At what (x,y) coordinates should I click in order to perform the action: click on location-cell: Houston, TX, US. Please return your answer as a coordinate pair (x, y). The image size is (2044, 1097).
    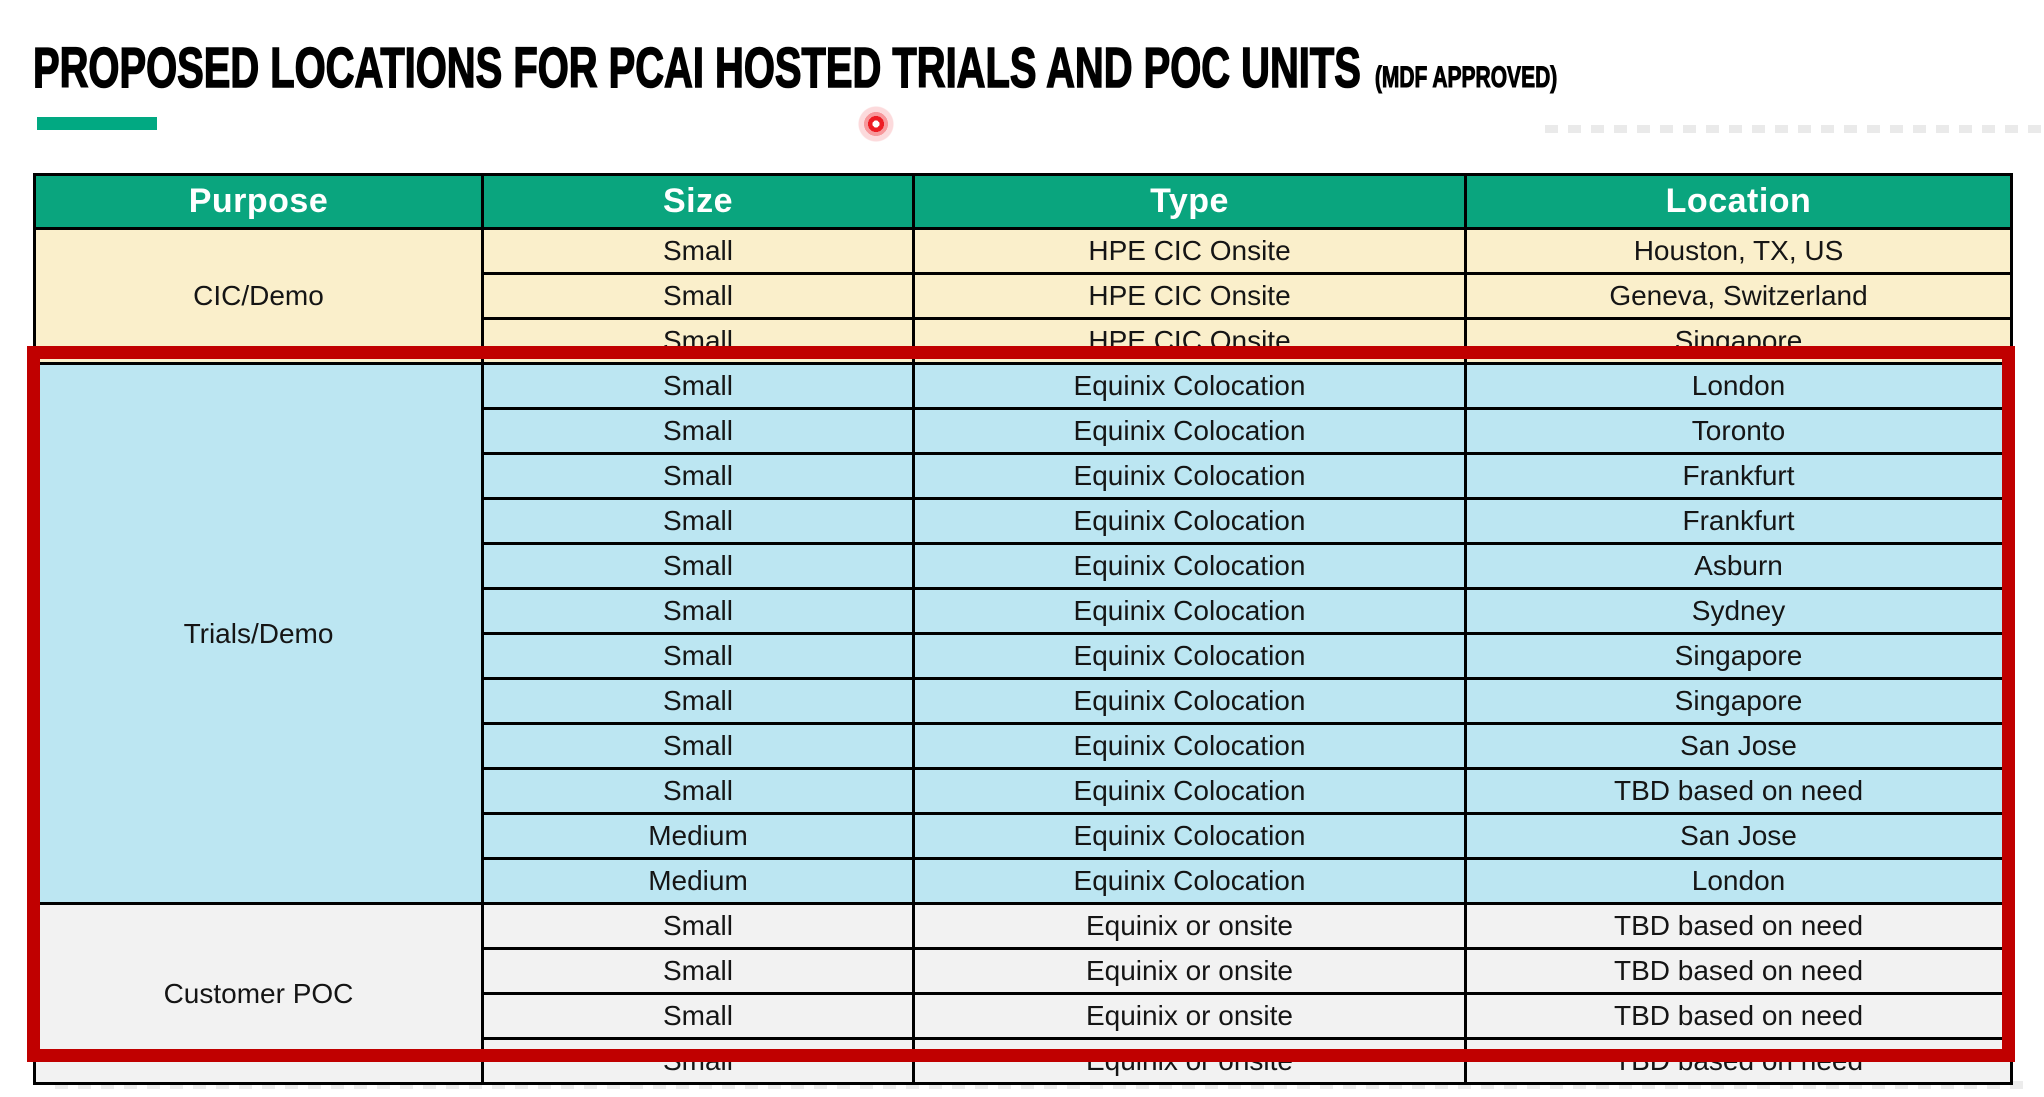
    Looking at the image, I should click on (1738, 251).